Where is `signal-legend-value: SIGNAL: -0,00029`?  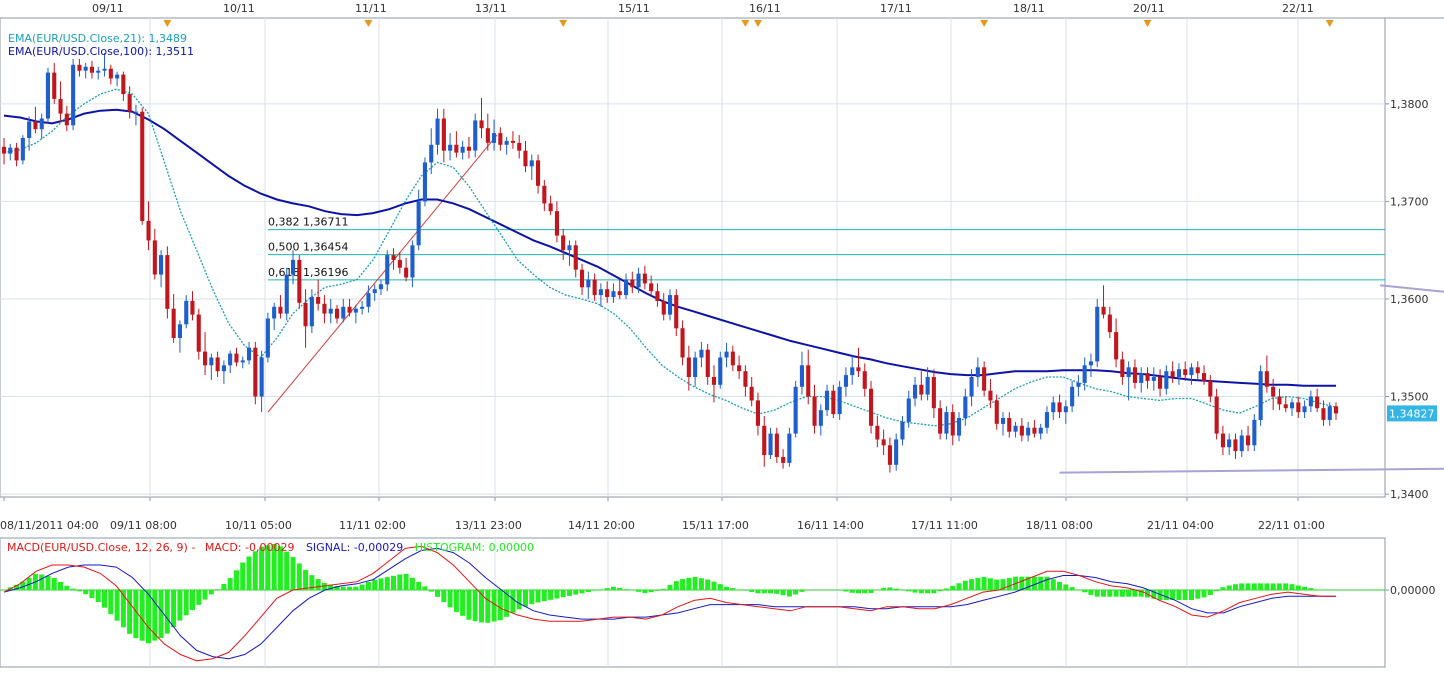 signal-legend-value: SIGNAL: -0,00029 is located at coordinates (354, 547).